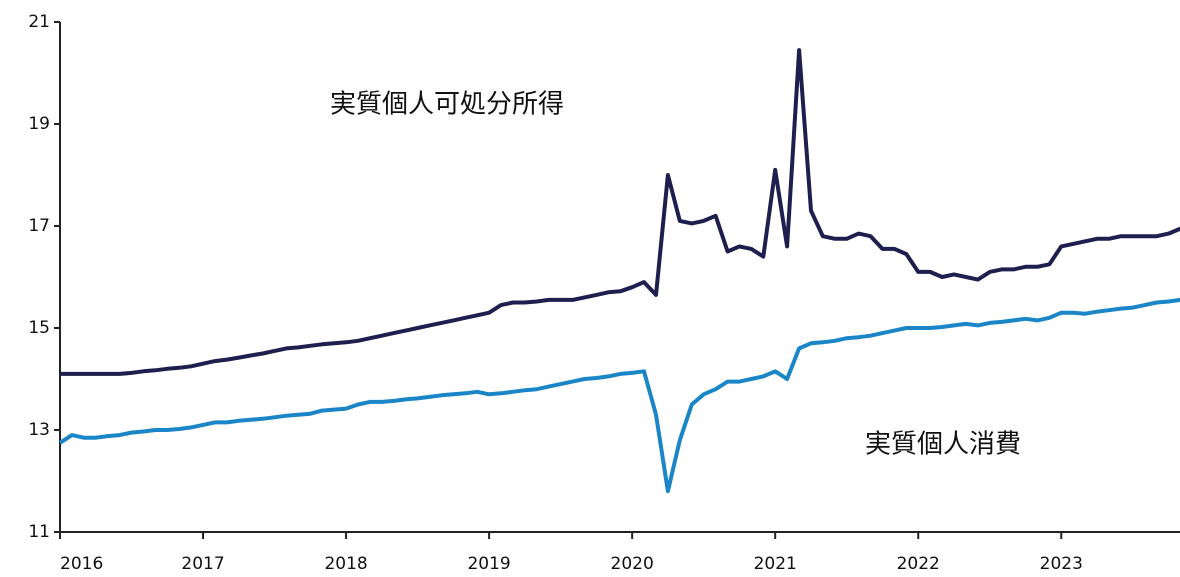  Describe the element at coordinates (39, 532) in the screenshot. I see `y-tick-label: 11` at that location.